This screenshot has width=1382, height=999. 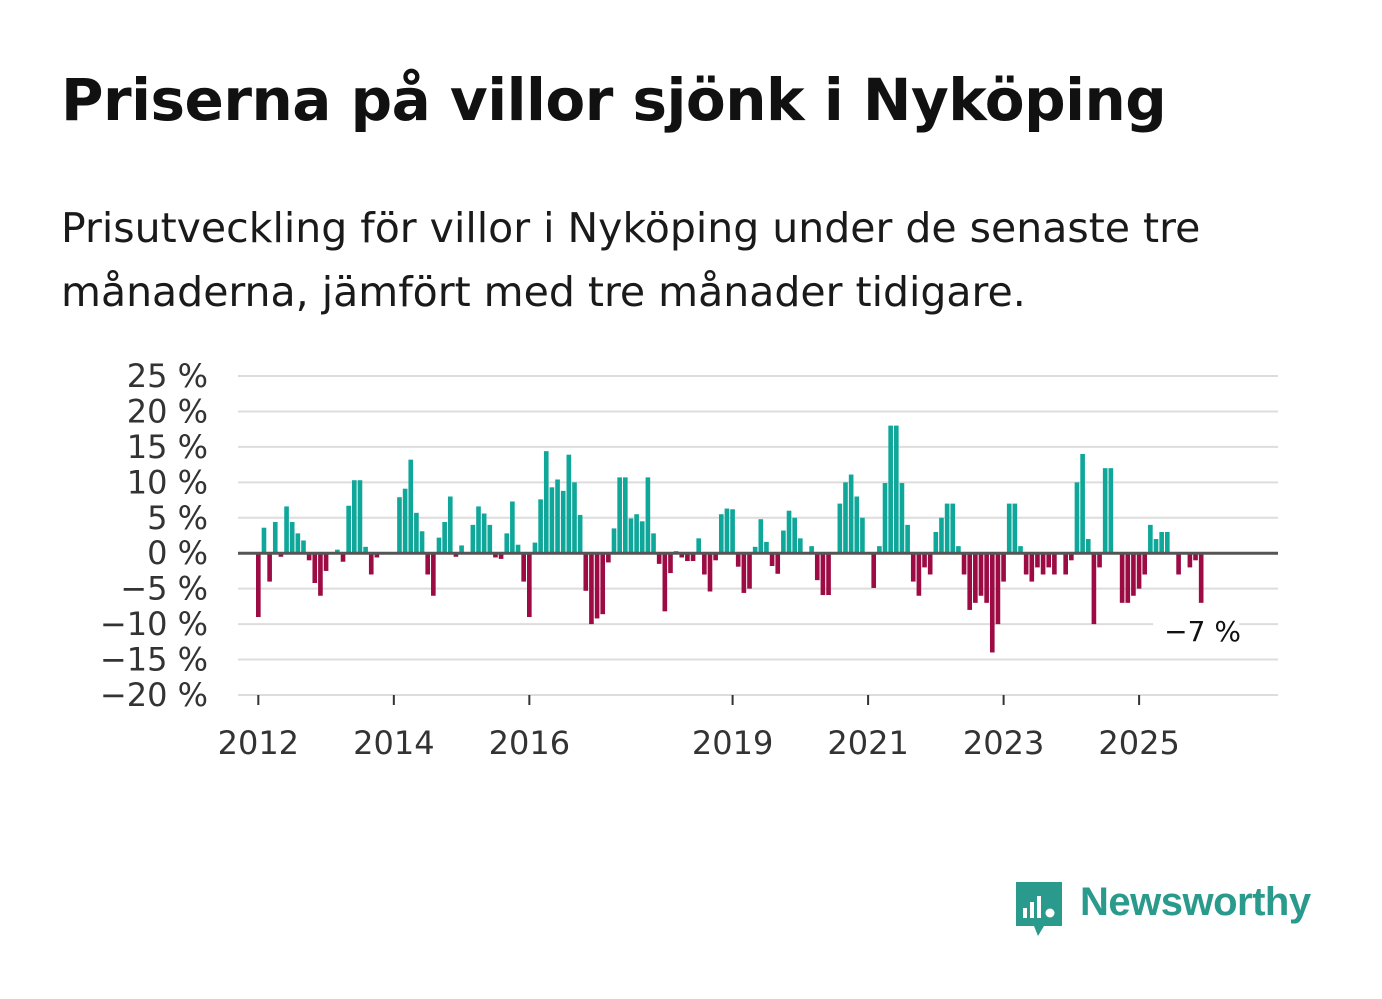 I want to click on y-tick-label: 20 %, so click(x=167, y=411).